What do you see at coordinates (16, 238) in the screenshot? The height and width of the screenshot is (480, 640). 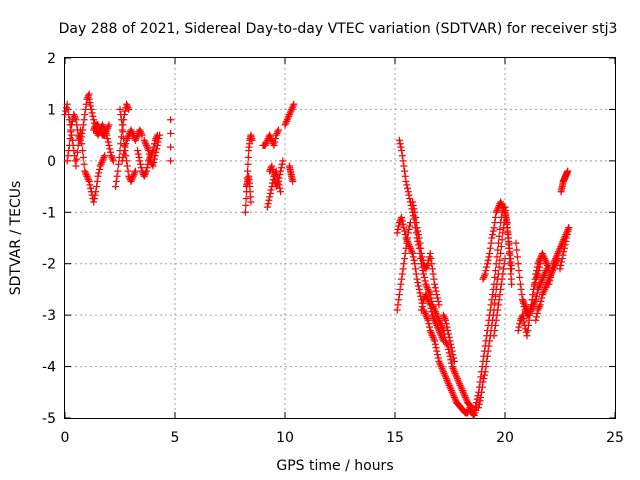 I see `y-axis-label: SDTVAR / TECUs` at bounding box center [16, 238].